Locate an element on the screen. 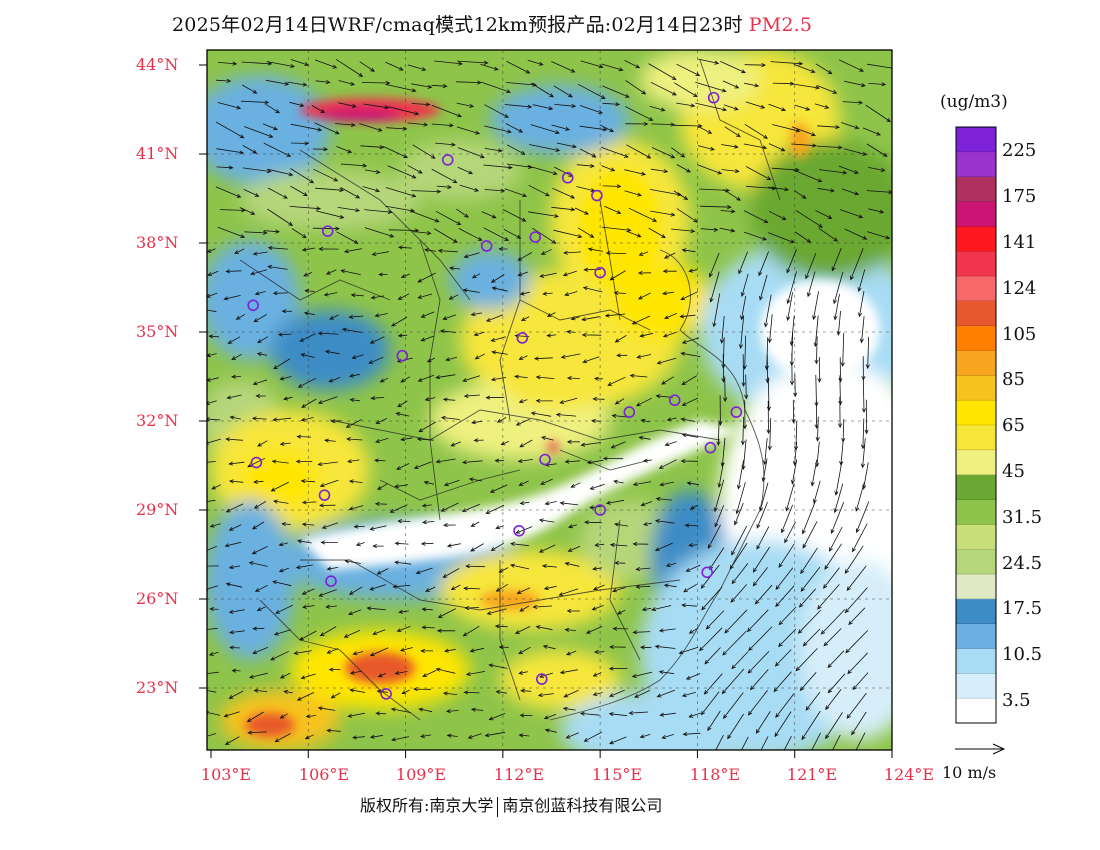 This screenshot has width=1100, height=850. colorbar-unit: (ug/m3) is located at coordinates (974, 102).